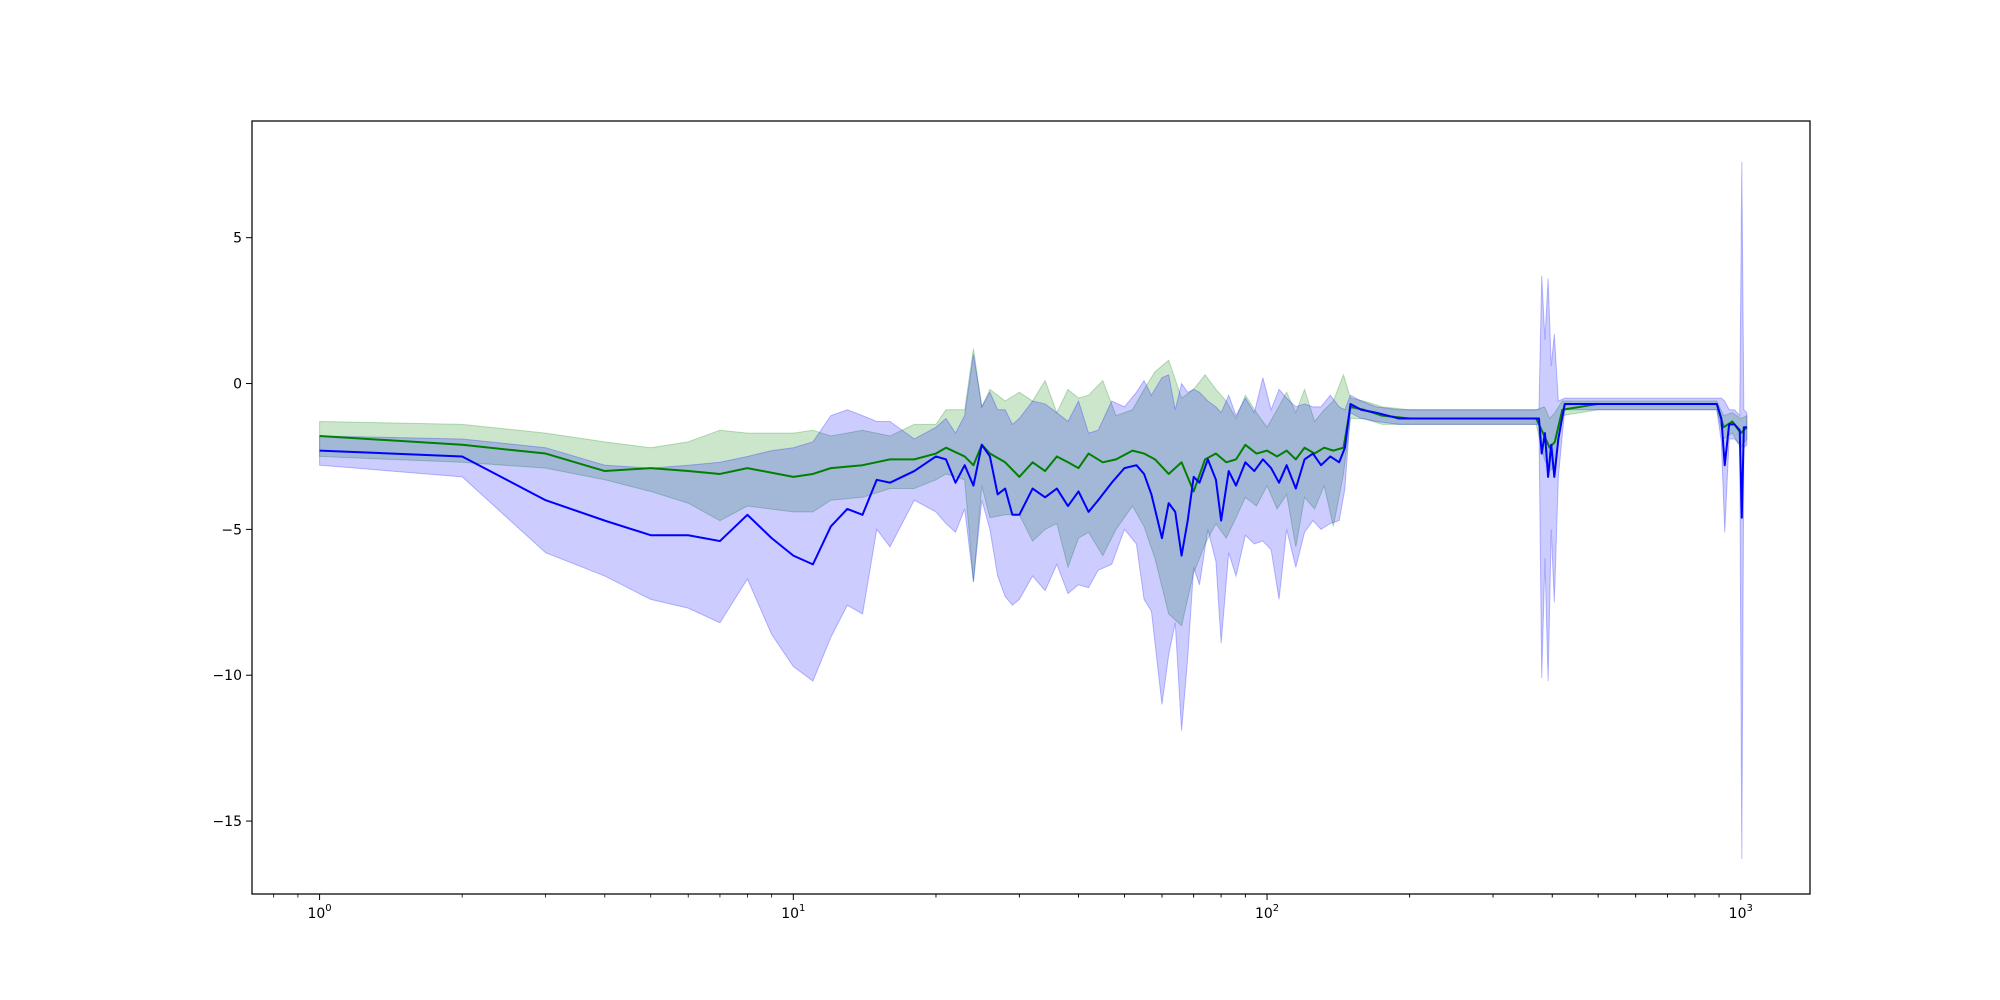  Describe the element at coordinates (1750, 908) in the screenshot. I see `x-tick-label-exponent: 3` at that location.